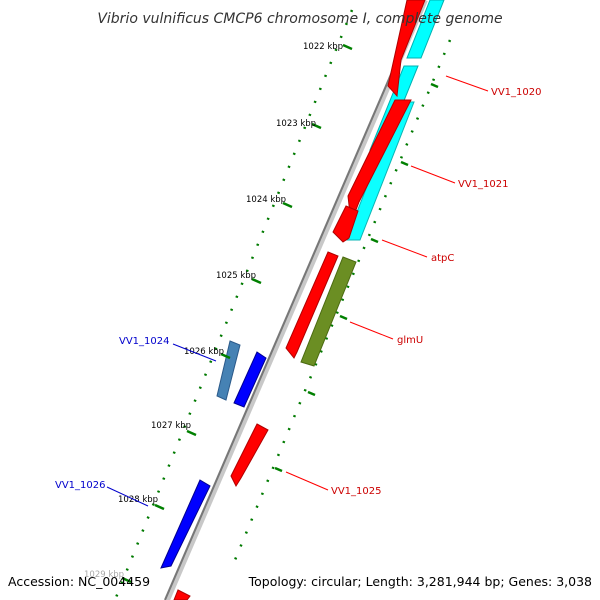  I want to click on gene-vv1-1024-steel, so click(228, 370).